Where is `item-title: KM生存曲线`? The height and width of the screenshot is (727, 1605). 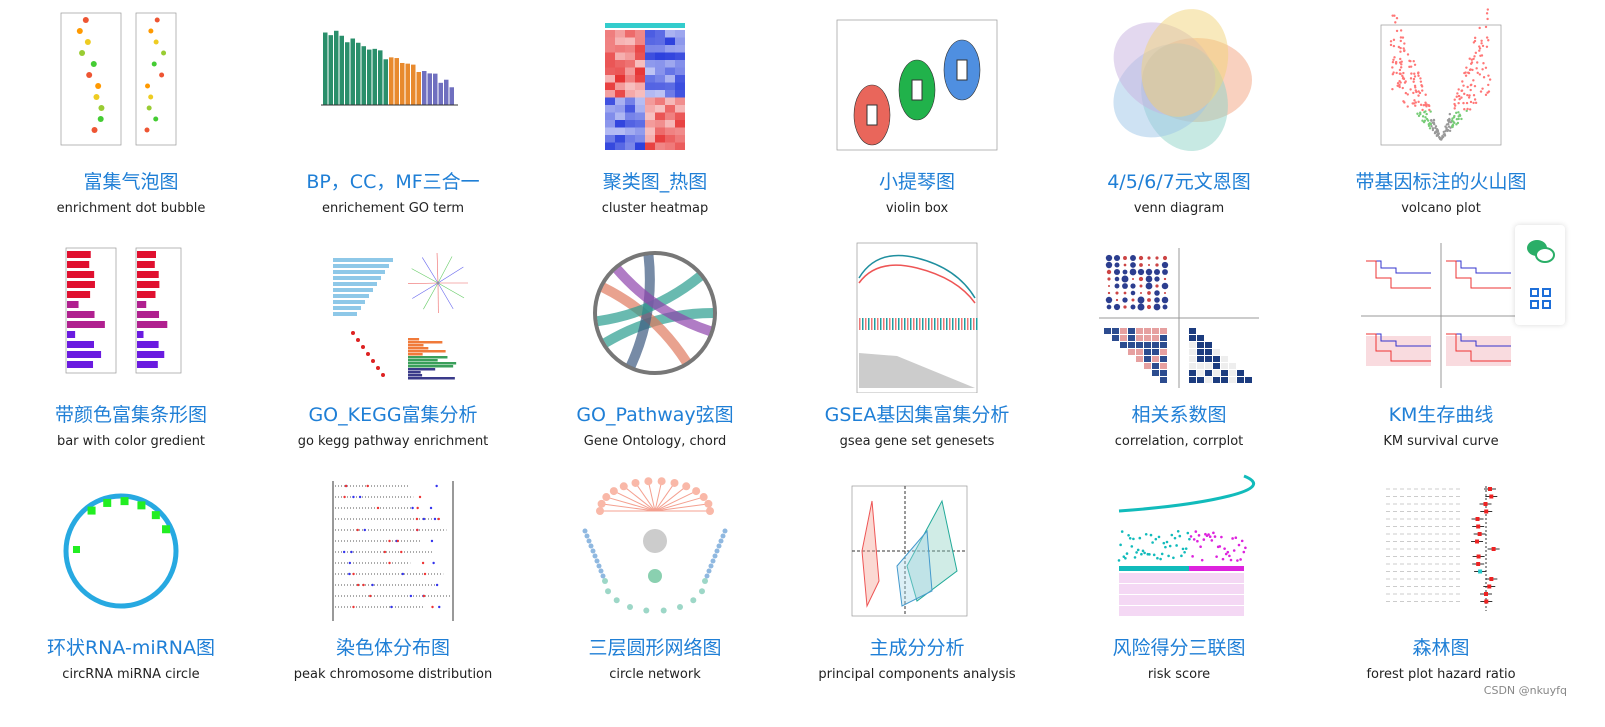
item-title: KM生存曲线 is located at coordinates (1441, 415).